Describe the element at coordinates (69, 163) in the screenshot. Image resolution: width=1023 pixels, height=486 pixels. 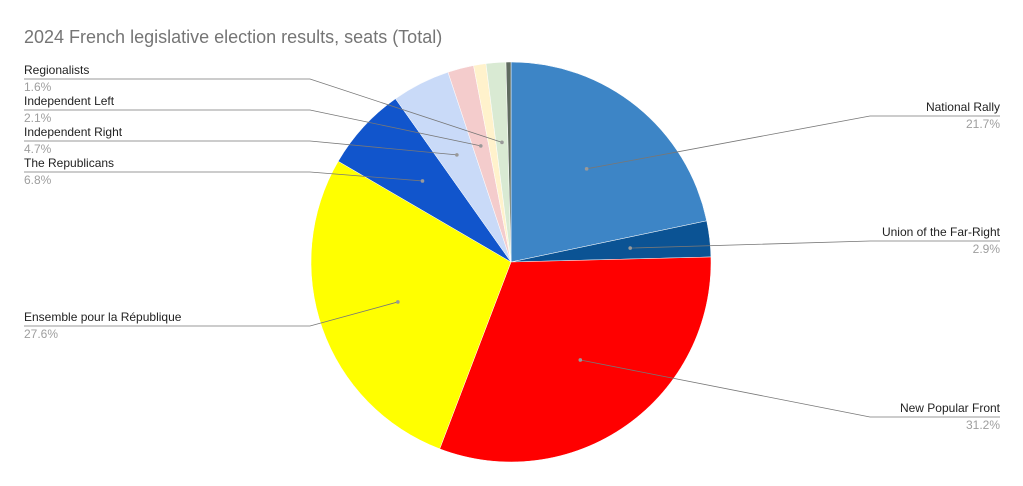
I see `slice-label: The Republicans` at that location.